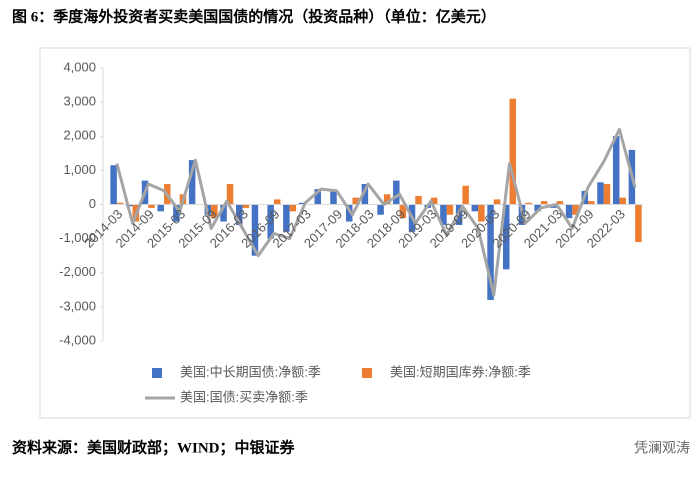 The width and height of the screenshot is (700, 478). Describe the element at coordinates (250, 371) in the screenshot. I see `legend-label: 美国:中长期国债:净额:季` at that location.